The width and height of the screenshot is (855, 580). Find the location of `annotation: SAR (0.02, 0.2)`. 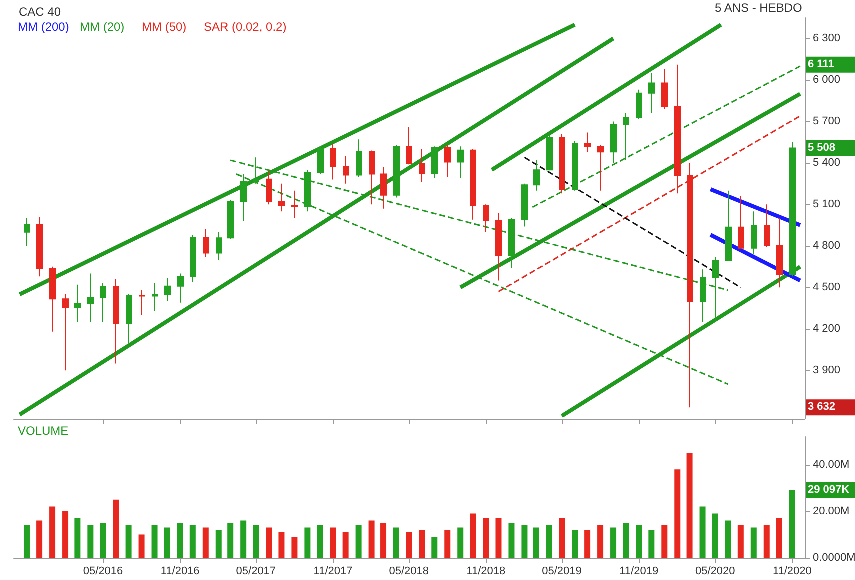

annotation: SAR (0.02, 0.2) is located at coordinates (245, 27).